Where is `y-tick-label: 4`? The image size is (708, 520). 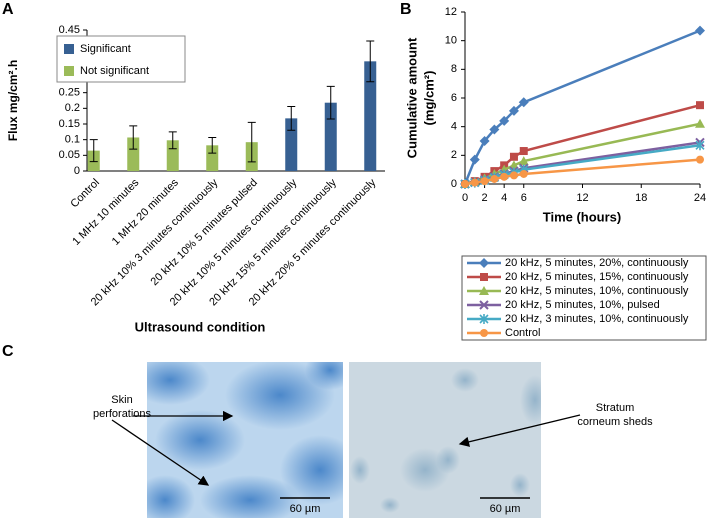
y-tick-label: 4 is located at coordinates (454, 127).